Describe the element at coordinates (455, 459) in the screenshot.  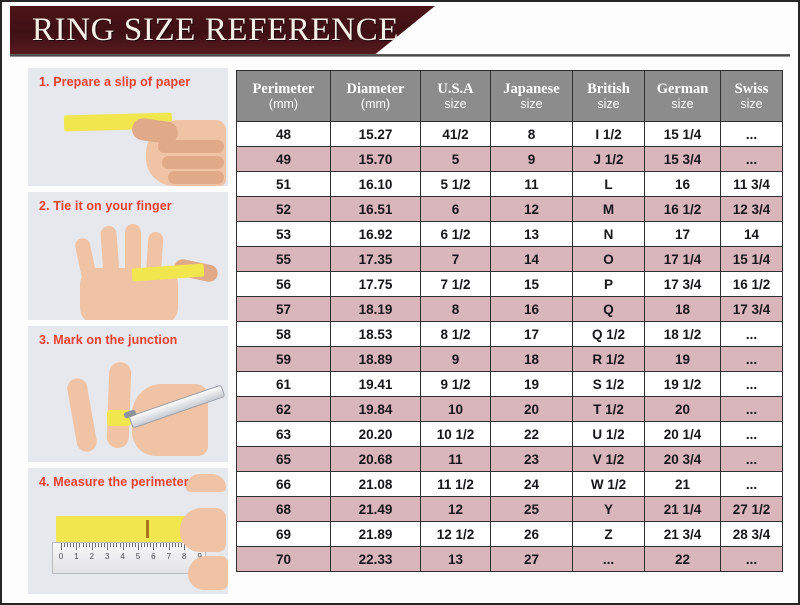
I see `table-cell: 11` at that location.